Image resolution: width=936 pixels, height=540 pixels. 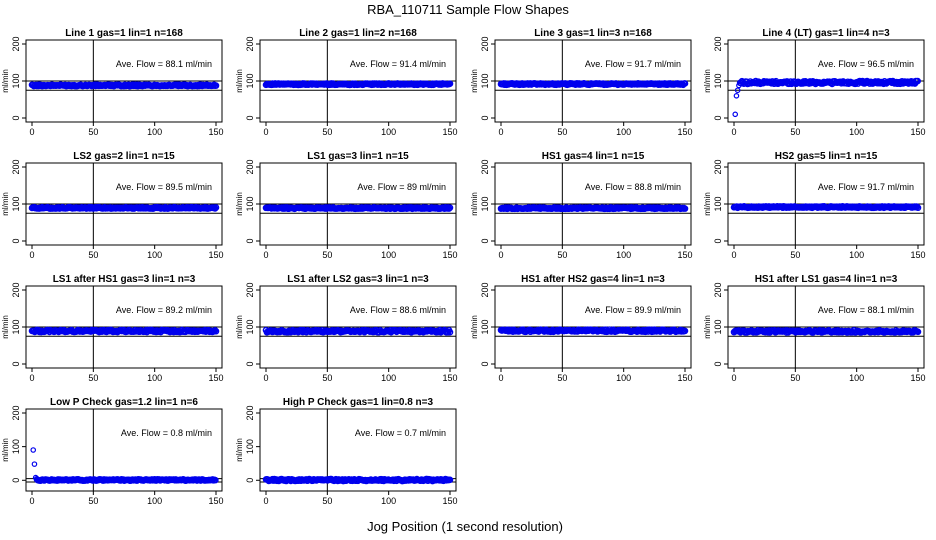 What do you see at coordinates (866, 64) in the screenshot?
I see `average-flow-annotation: Ave. Flow = 96.5 ml/min` at bounding box center [866, 64].